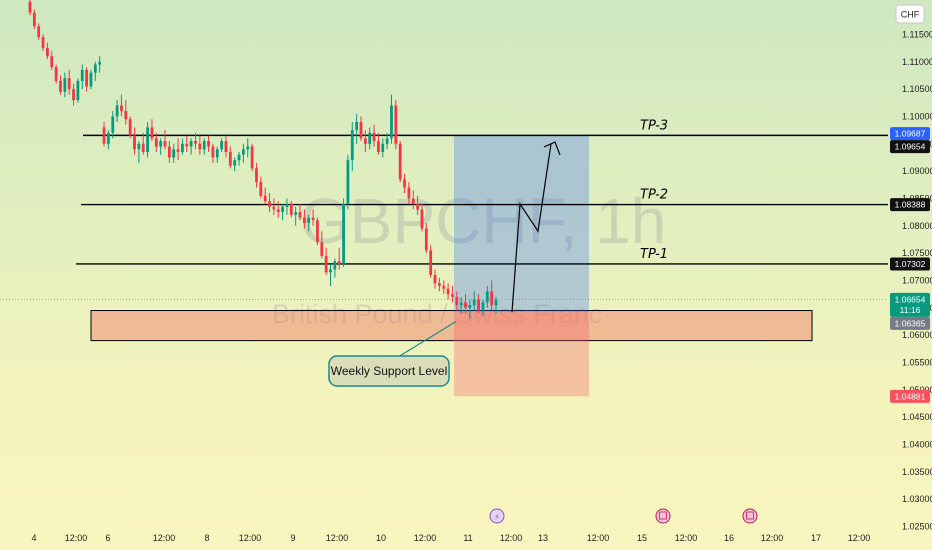 Image resolution: width=932 pixels, height=550 pixels. I want to click on price-tag-label: 1.09687, so click(910, 134).